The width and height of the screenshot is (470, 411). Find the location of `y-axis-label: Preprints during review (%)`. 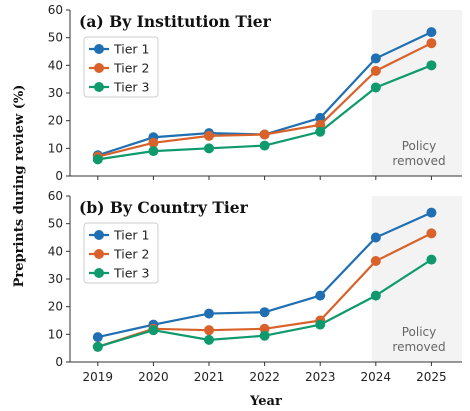

y-axis-label: Preprints during review (%) is located at coordinates (19, 186).